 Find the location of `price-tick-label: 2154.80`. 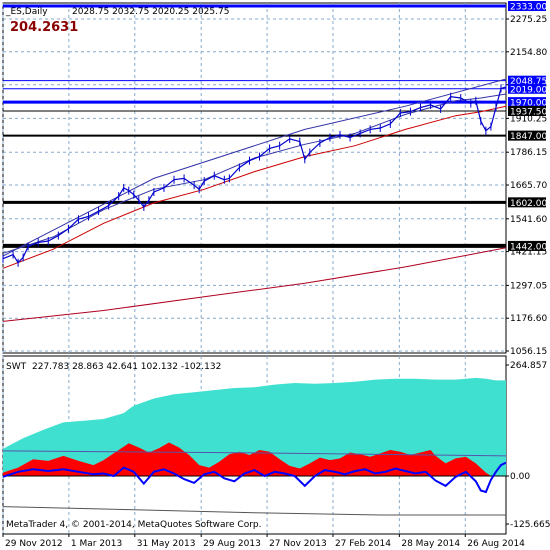

price-tick-label: 2154.80 is located at coordinates (528, 53).